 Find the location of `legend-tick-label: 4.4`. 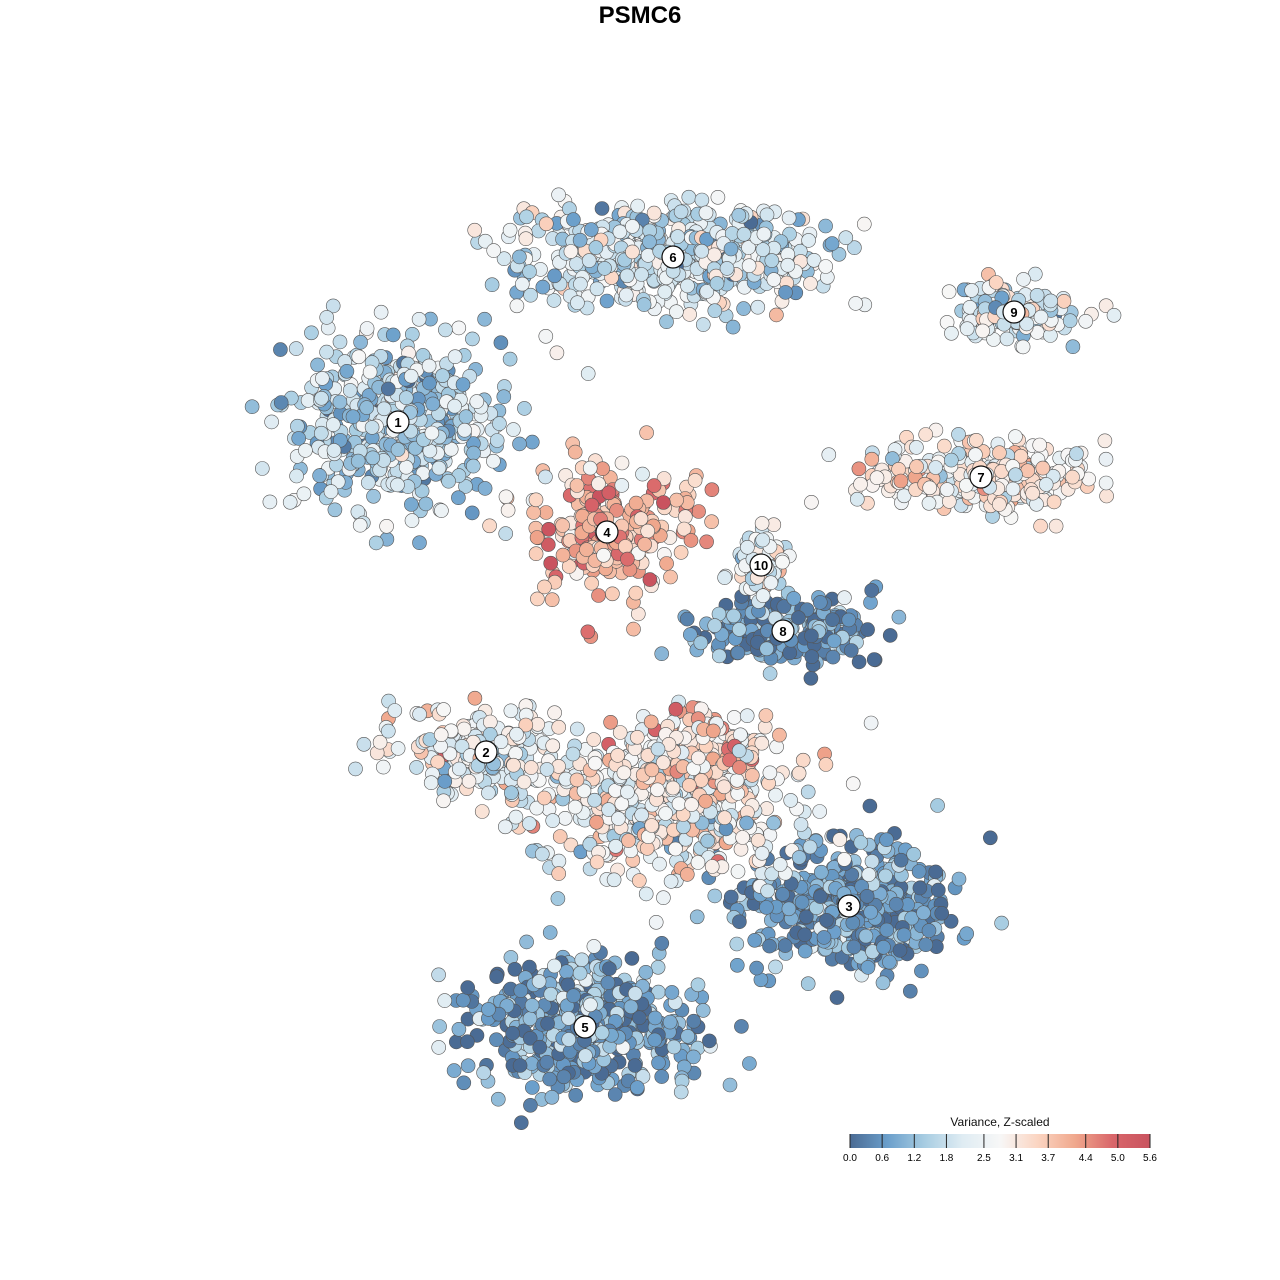

legend-tick-label: 4.4 is located at coordinates (1086, 1158).